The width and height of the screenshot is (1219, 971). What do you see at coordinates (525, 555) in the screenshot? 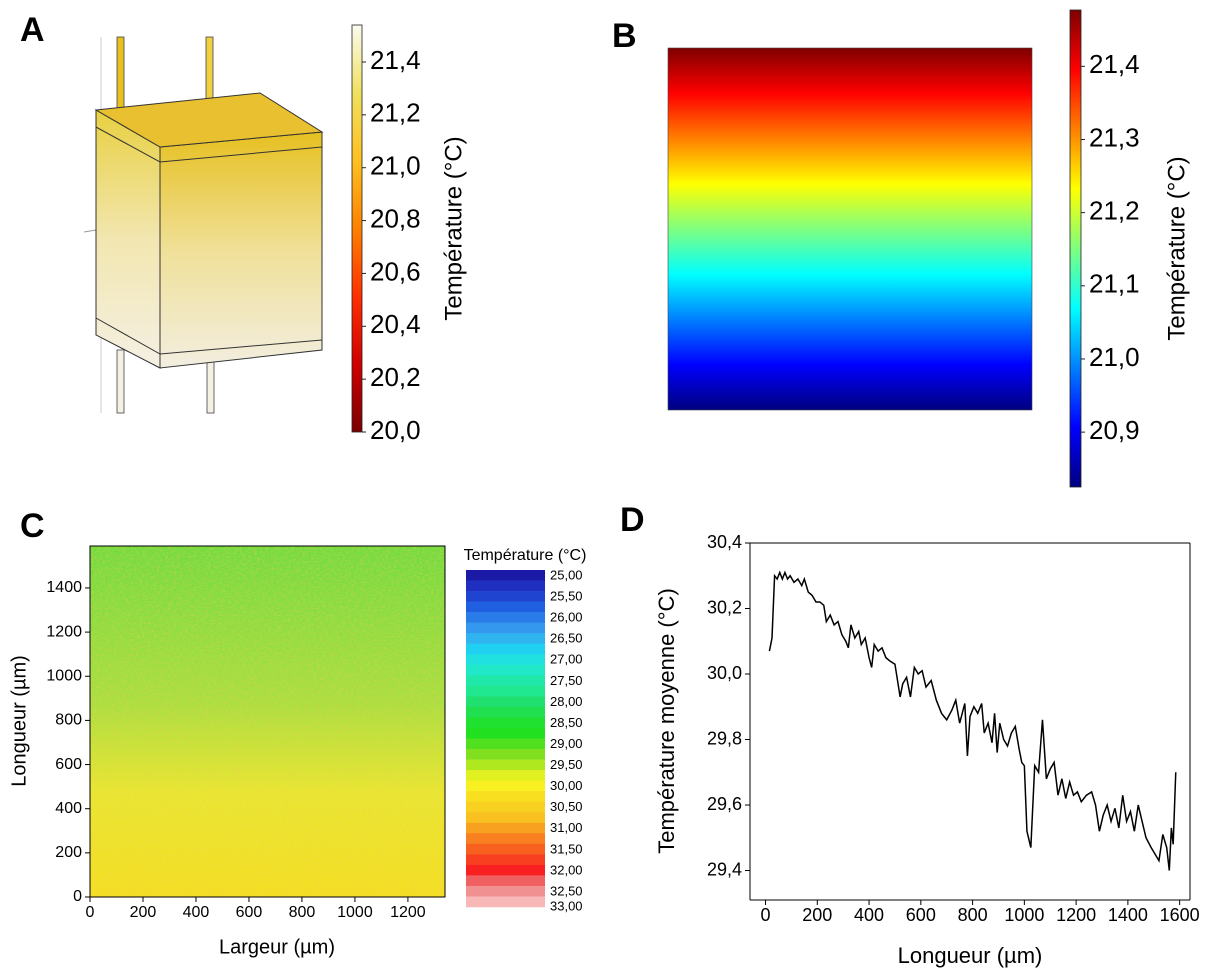
I see `legend-title: Température (°C)` at bounding box center [525, 555].